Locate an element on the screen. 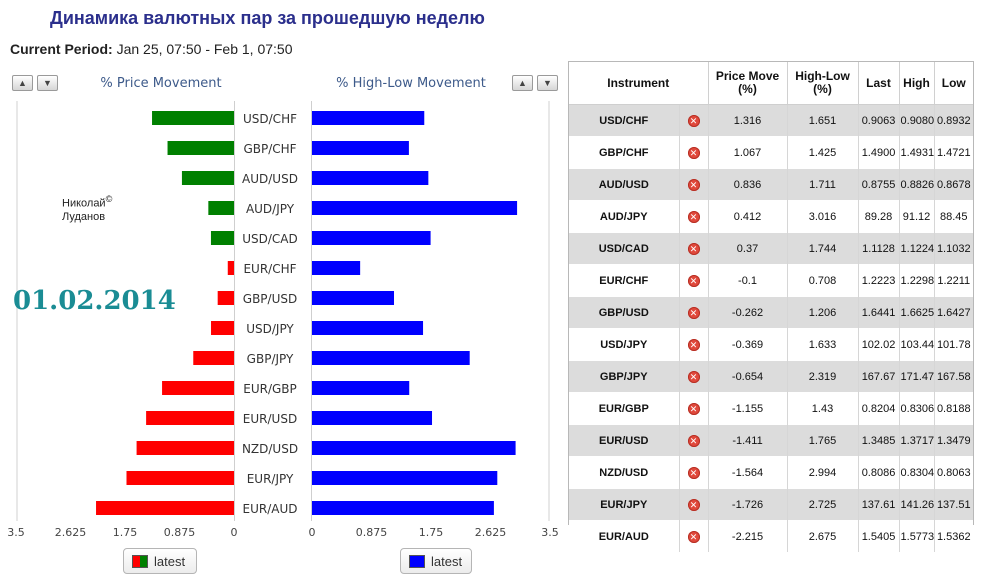  author-credit: Николай© Луданов is located at coordinates (87, 208).